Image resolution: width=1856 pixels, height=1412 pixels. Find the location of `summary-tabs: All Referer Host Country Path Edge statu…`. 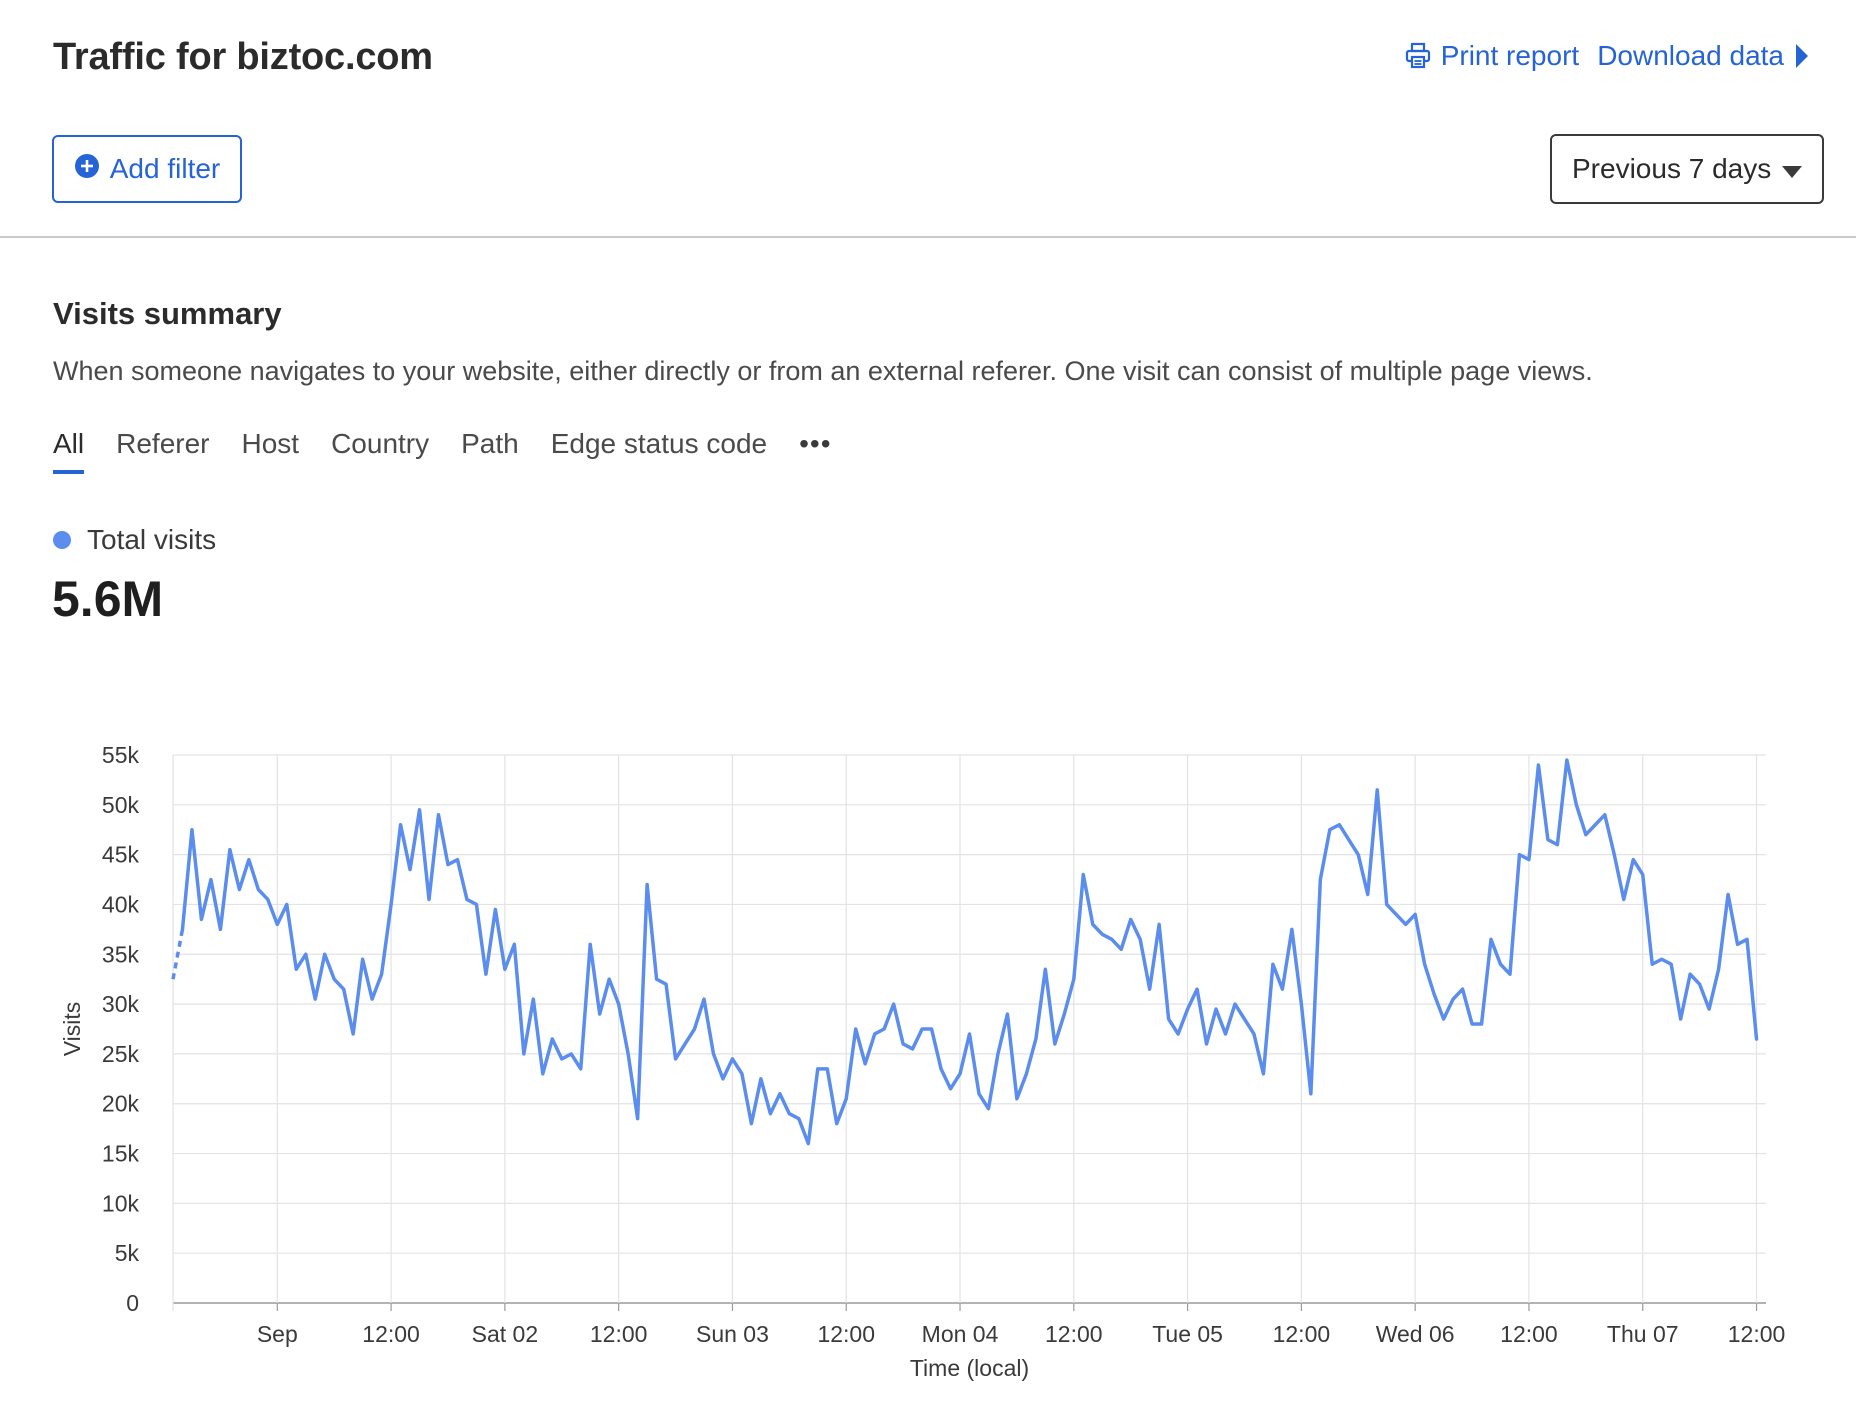

summary-tabs: All Referer Host Country Path Edge statu… is located at coordinates (442, 451).